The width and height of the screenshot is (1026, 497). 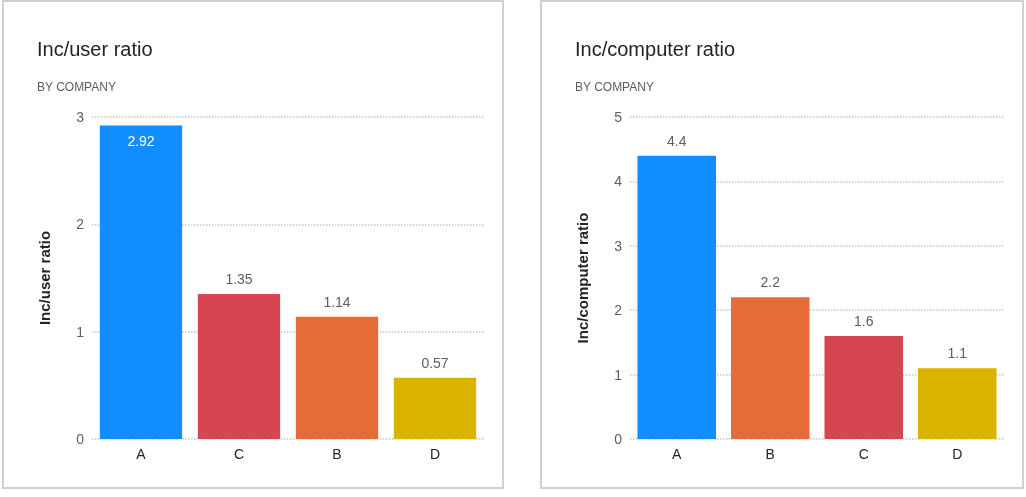 What do you see at coordinates (618, 117) in the screenshot?
I see `y-tick-label: 5` at bounding box center [618, 117].